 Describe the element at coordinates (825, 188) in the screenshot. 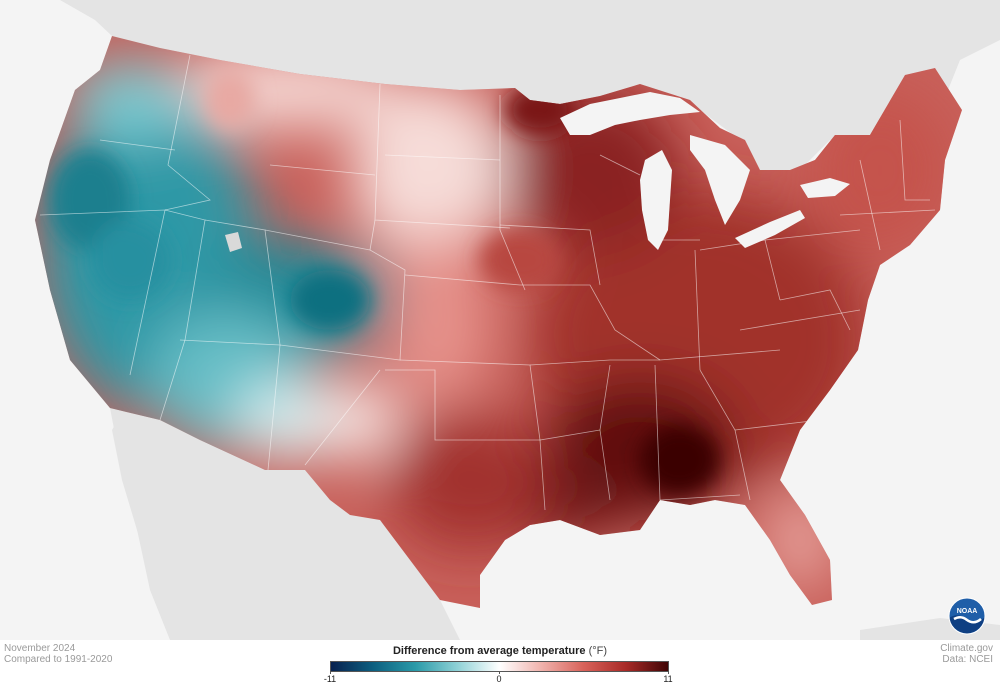

I see `lake-ontario` at that location.